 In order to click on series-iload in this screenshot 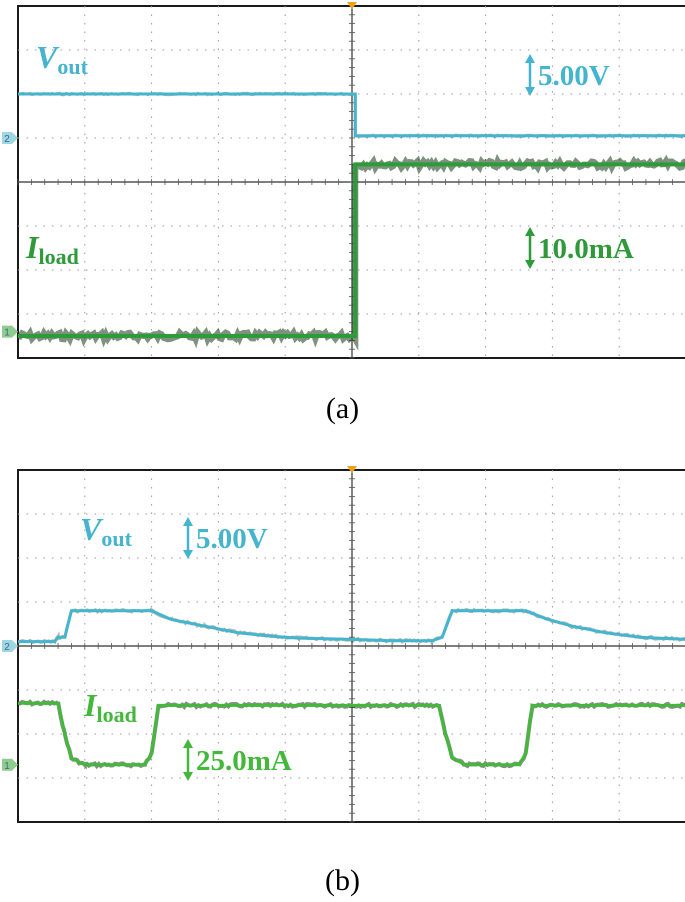, I will do `click(351, 734)`.